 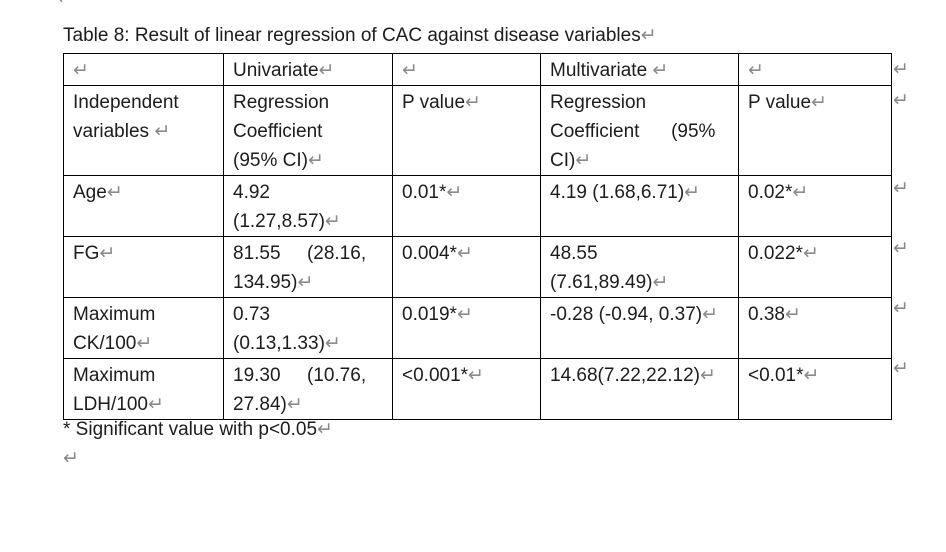 I want to click on table-cell: 4.19 (1.68,6.71)↵, so click(x=639, y=206).